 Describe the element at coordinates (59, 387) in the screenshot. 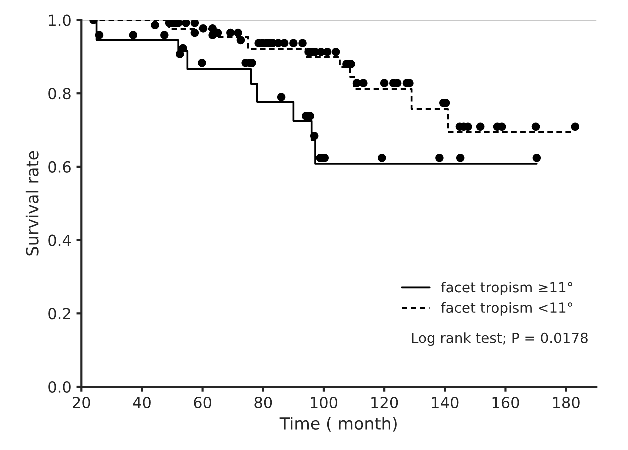

I see `y-tick-label: 0.0` at that location.